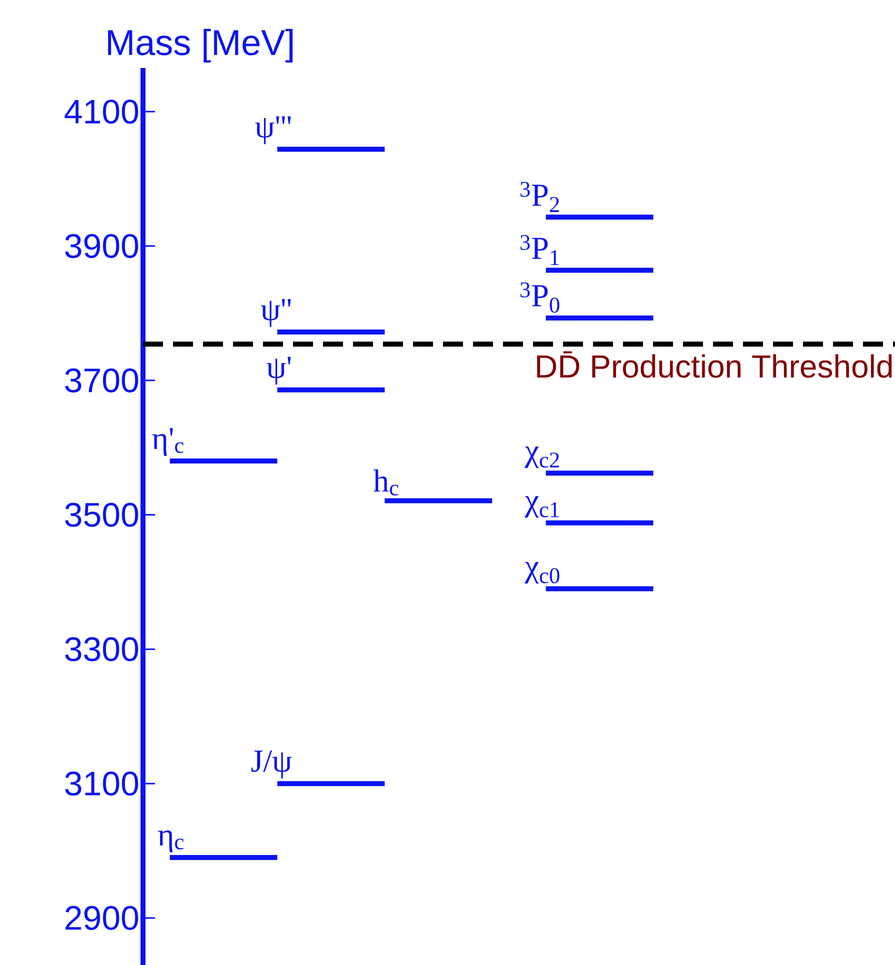 This screenshot has height=965, width=895. I want to click on series-label: η$_{c}$, so click(171, 841).